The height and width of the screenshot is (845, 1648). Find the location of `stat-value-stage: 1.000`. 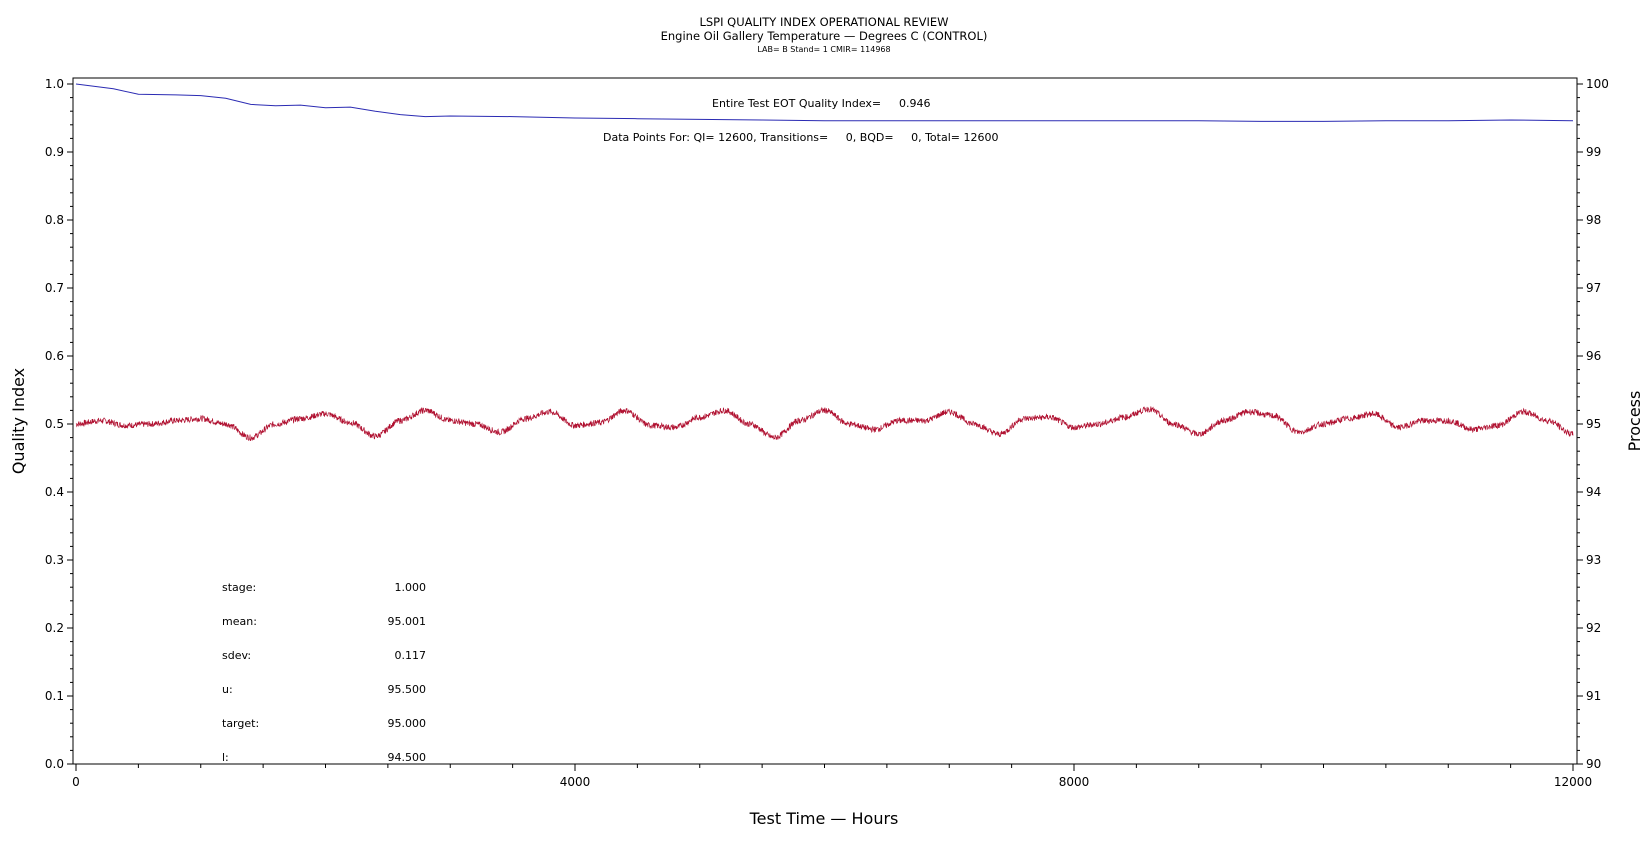

stat-value-stage: 1.000 is located at coordinates (411, 587).